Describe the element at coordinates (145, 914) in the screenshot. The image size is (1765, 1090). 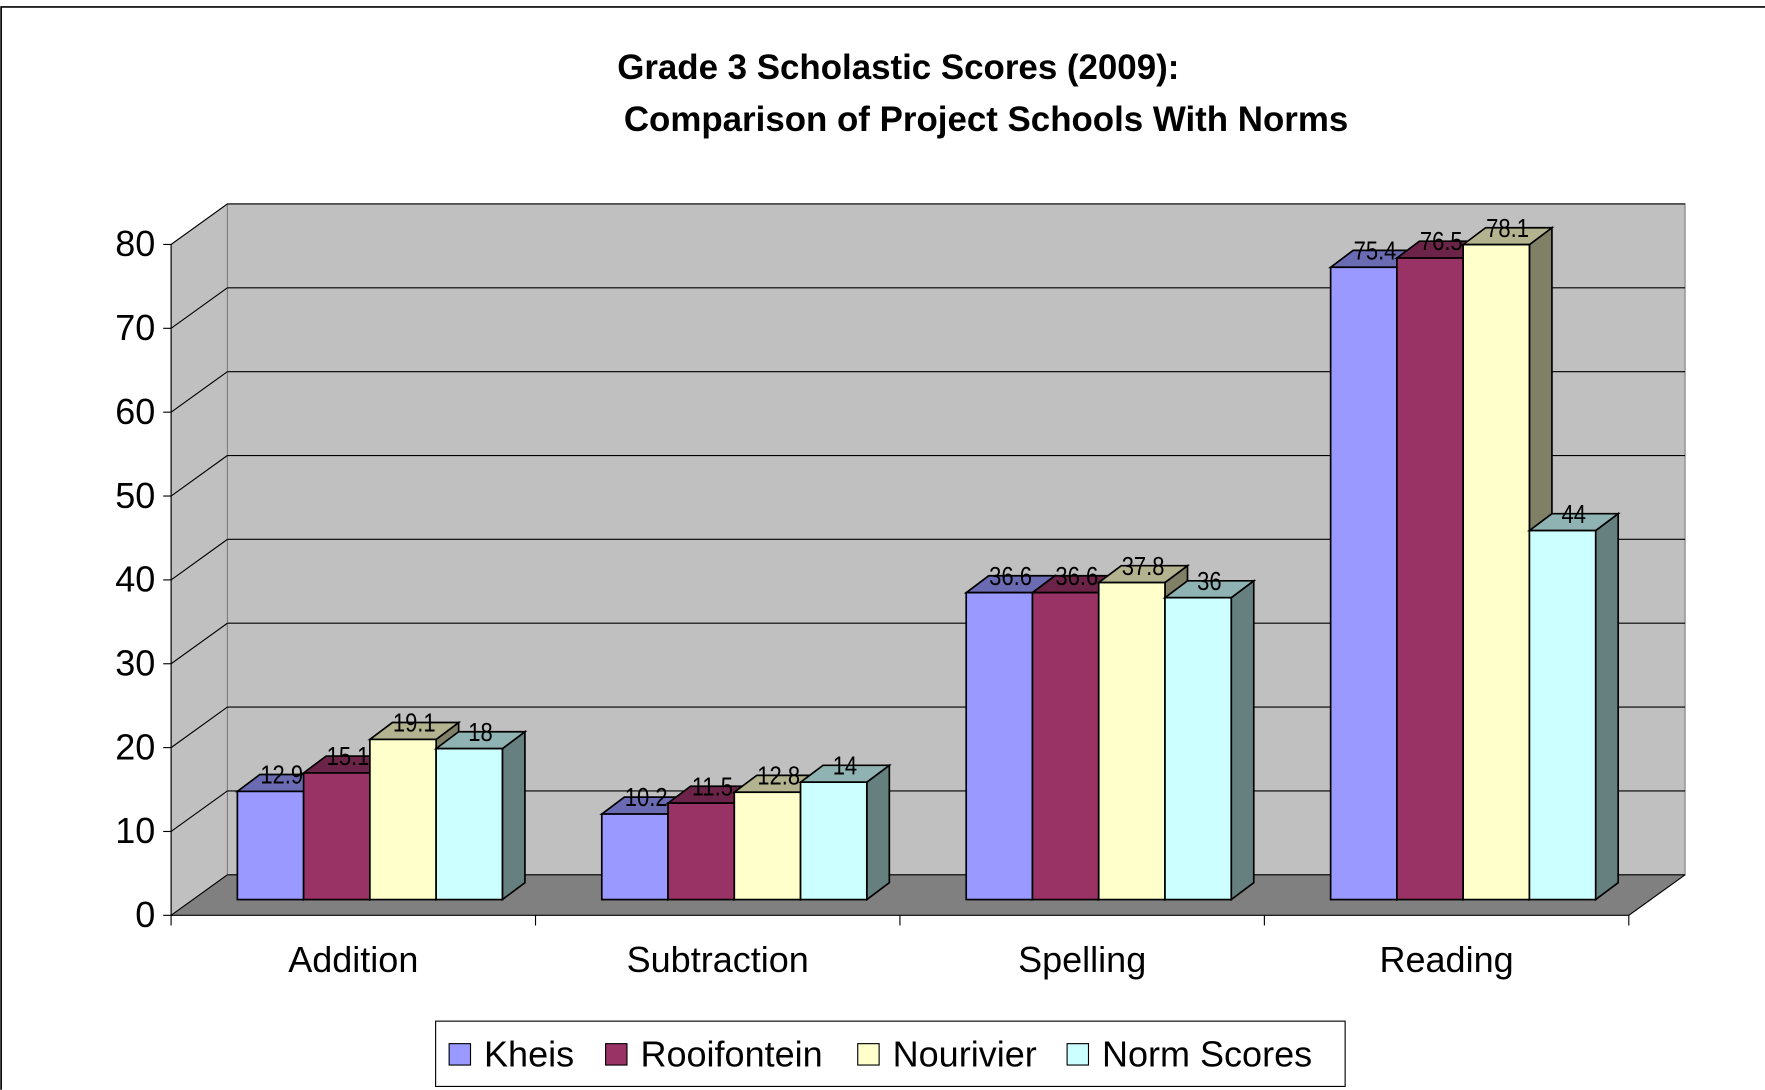
I see `y-tick-label: 0` at that location.